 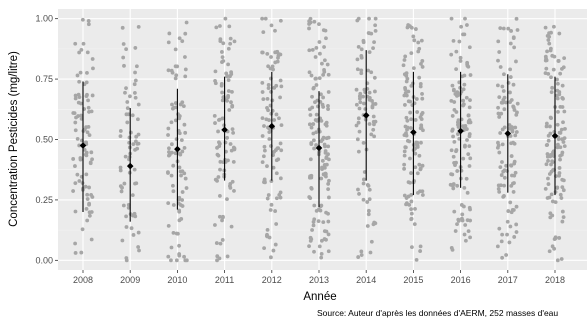 I want to click on x-tick-label: 2008, so click(x=83, y=280).